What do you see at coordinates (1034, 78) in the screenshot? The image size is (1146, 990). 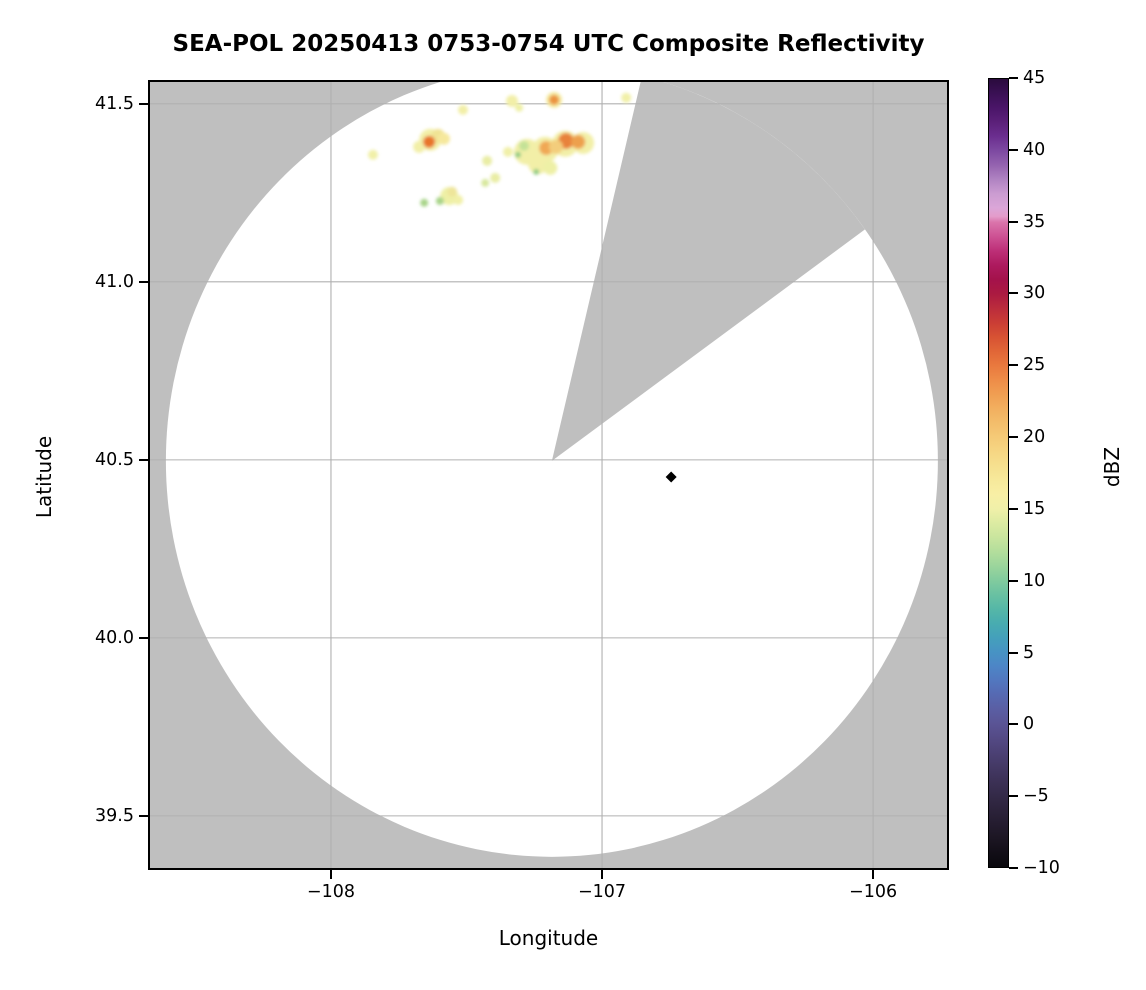 I see `colorbar-tick-label: 45` at bounding box center [1034, 78].